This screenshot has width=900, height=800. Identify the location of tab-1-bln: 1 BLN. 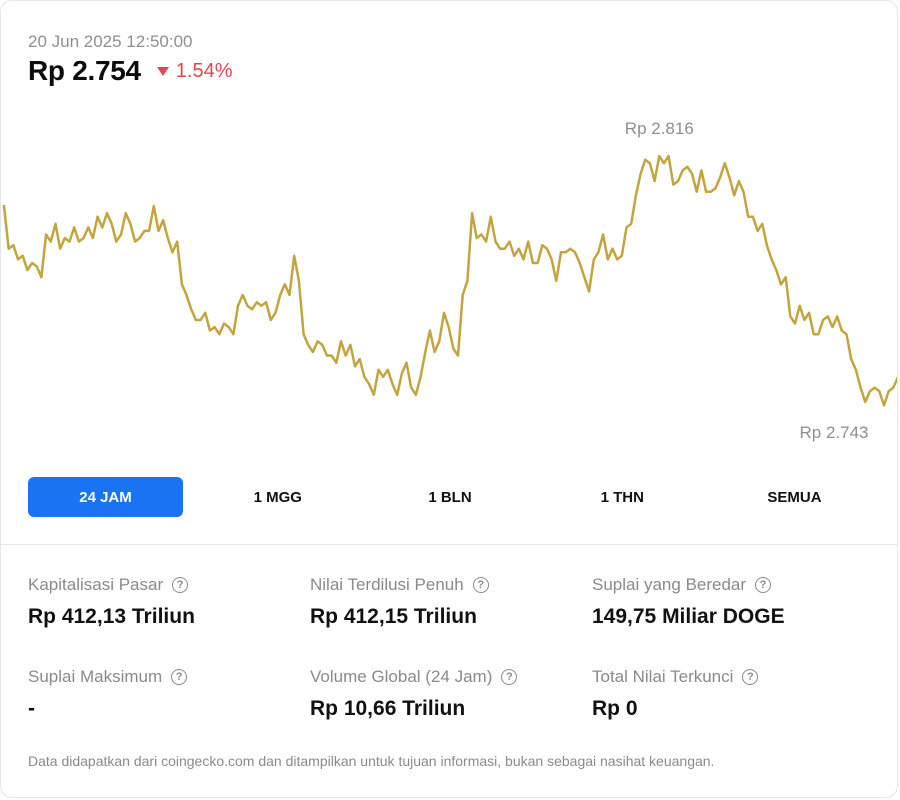
(450, 497).